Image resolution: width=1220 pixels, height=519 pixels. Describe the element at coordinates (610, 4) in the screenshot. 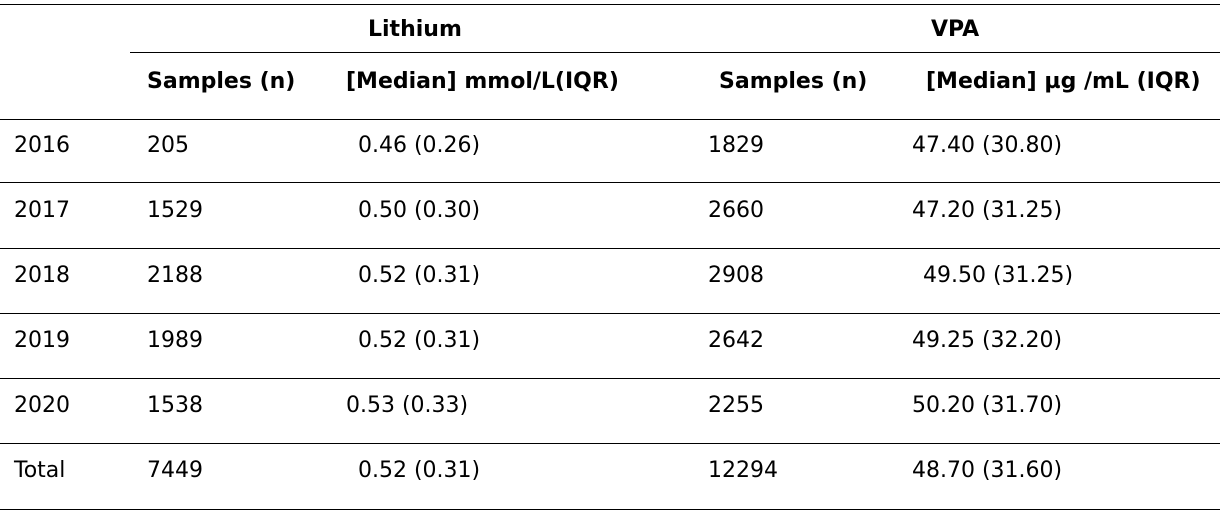

I see `table-top-rule` at that location.